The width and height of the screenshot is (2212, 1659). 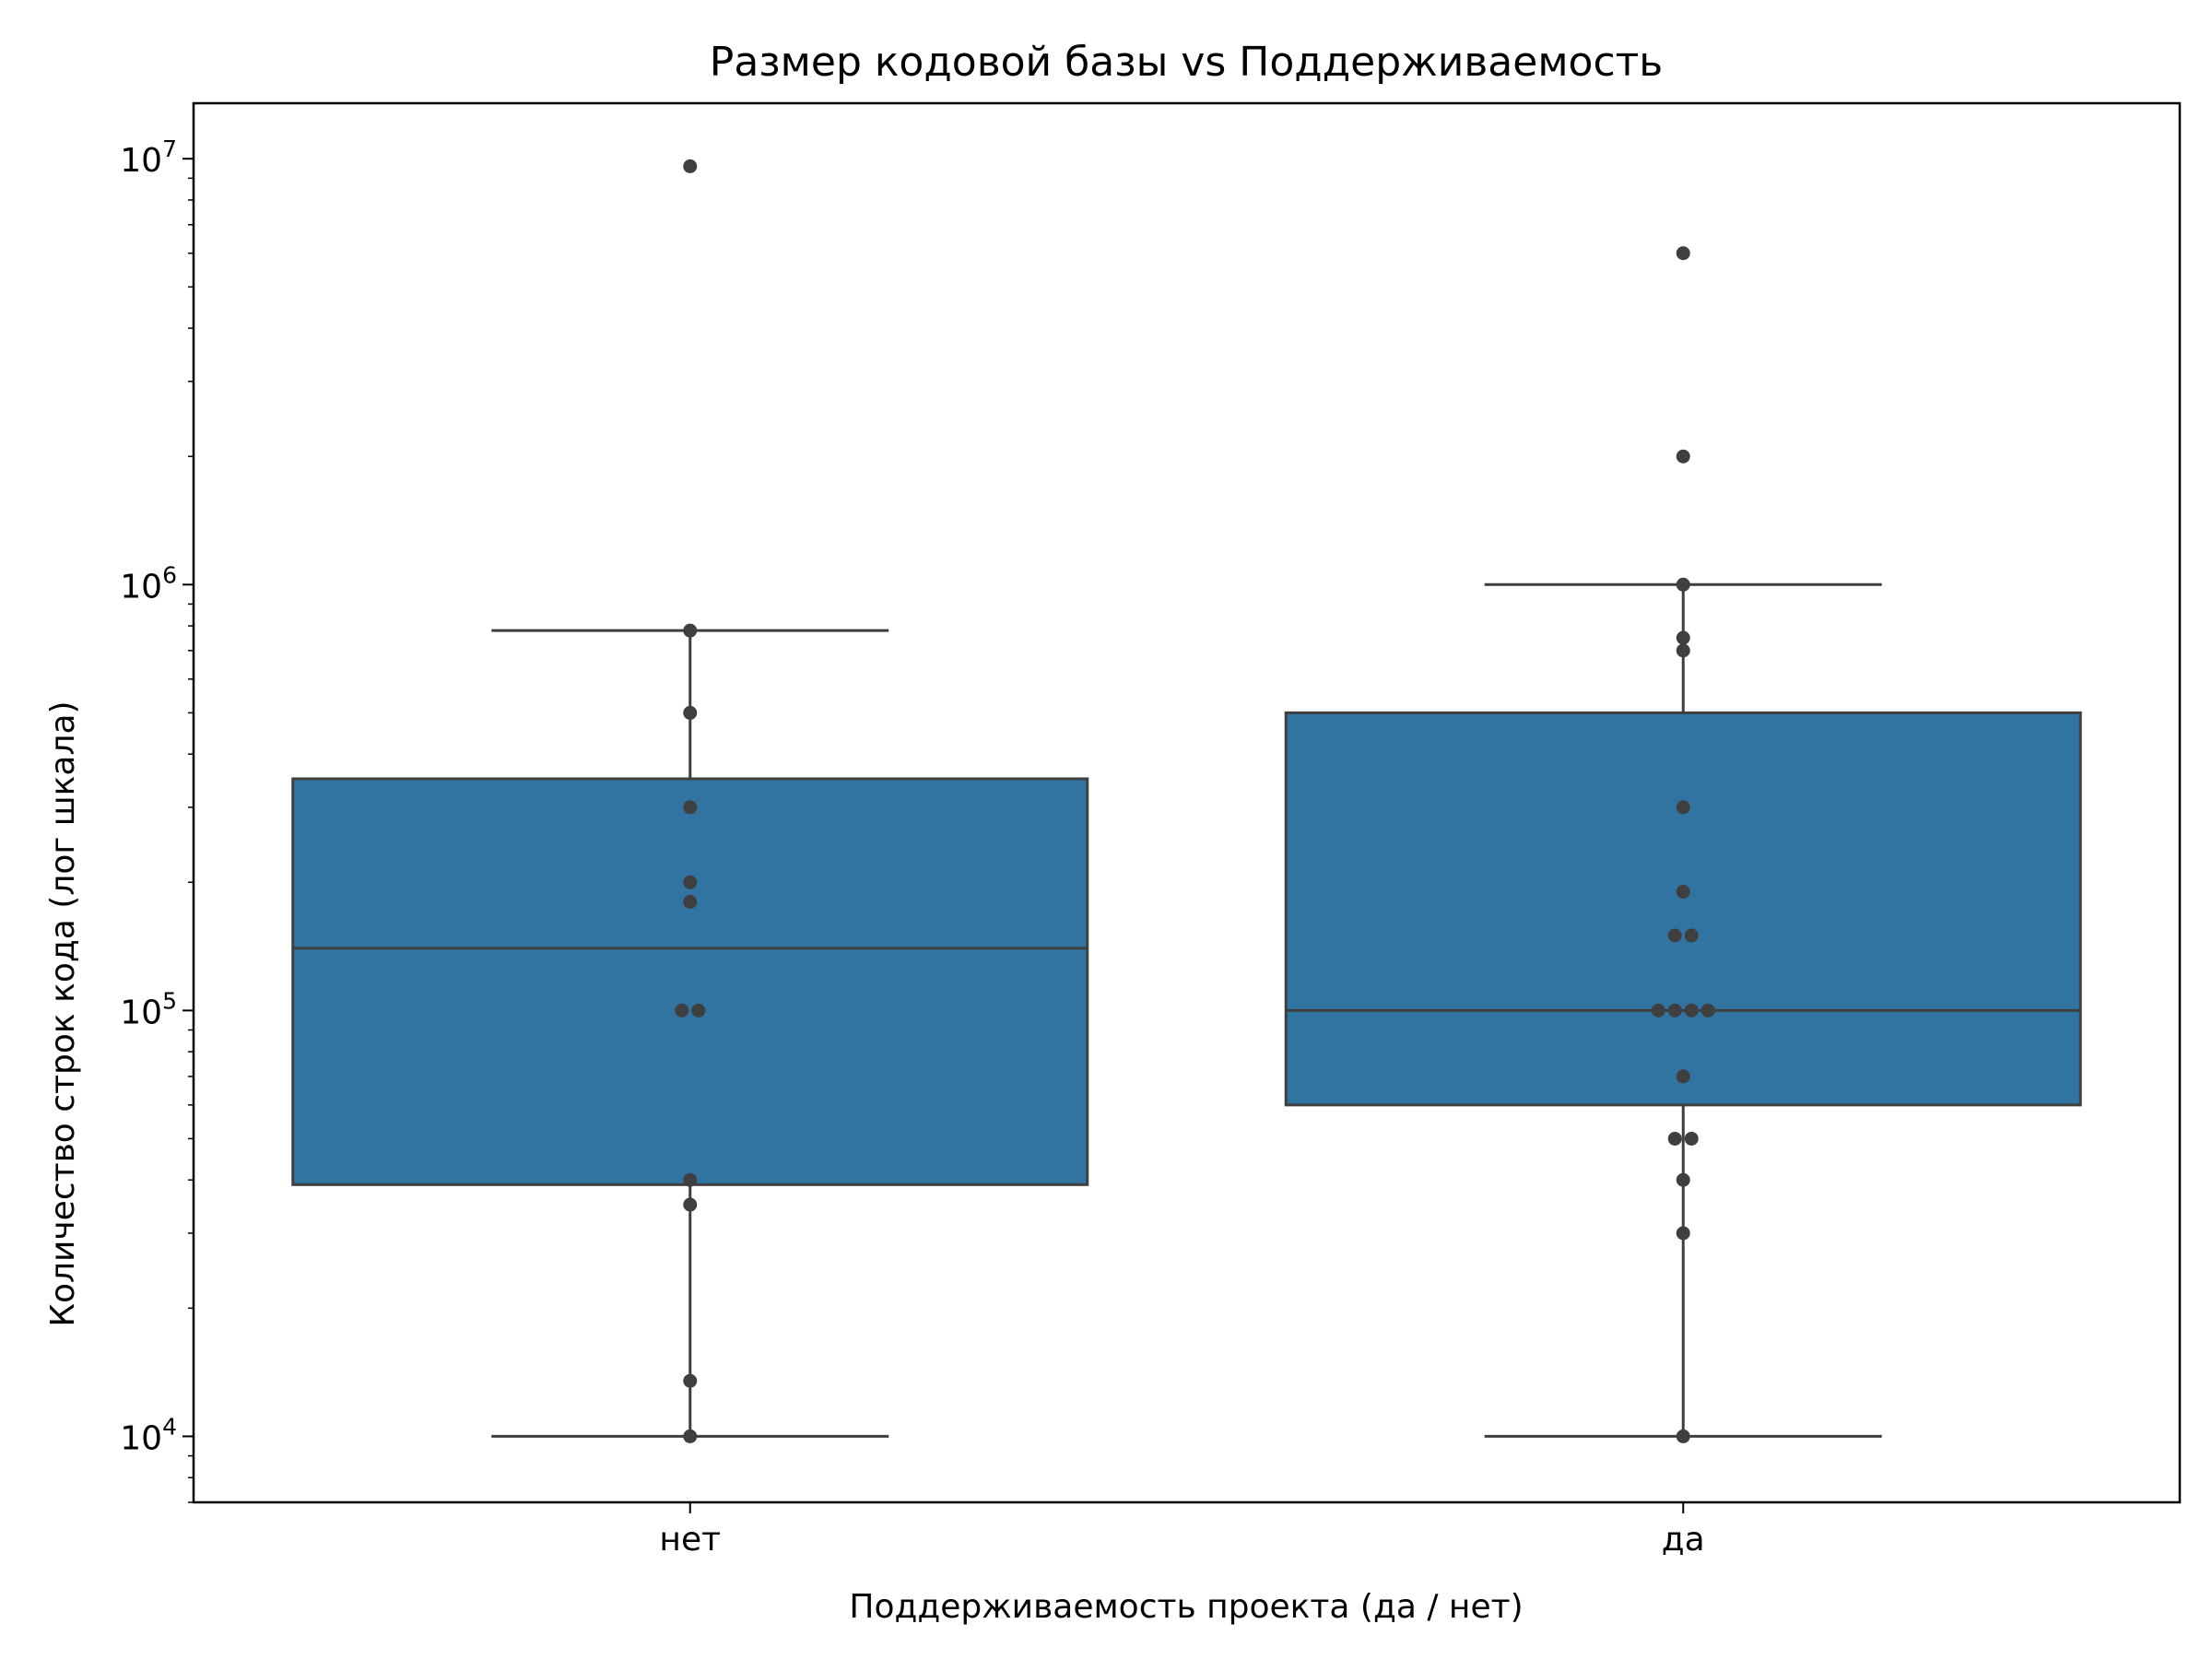 I want to click on box-нет, so click(x=690, y=981).